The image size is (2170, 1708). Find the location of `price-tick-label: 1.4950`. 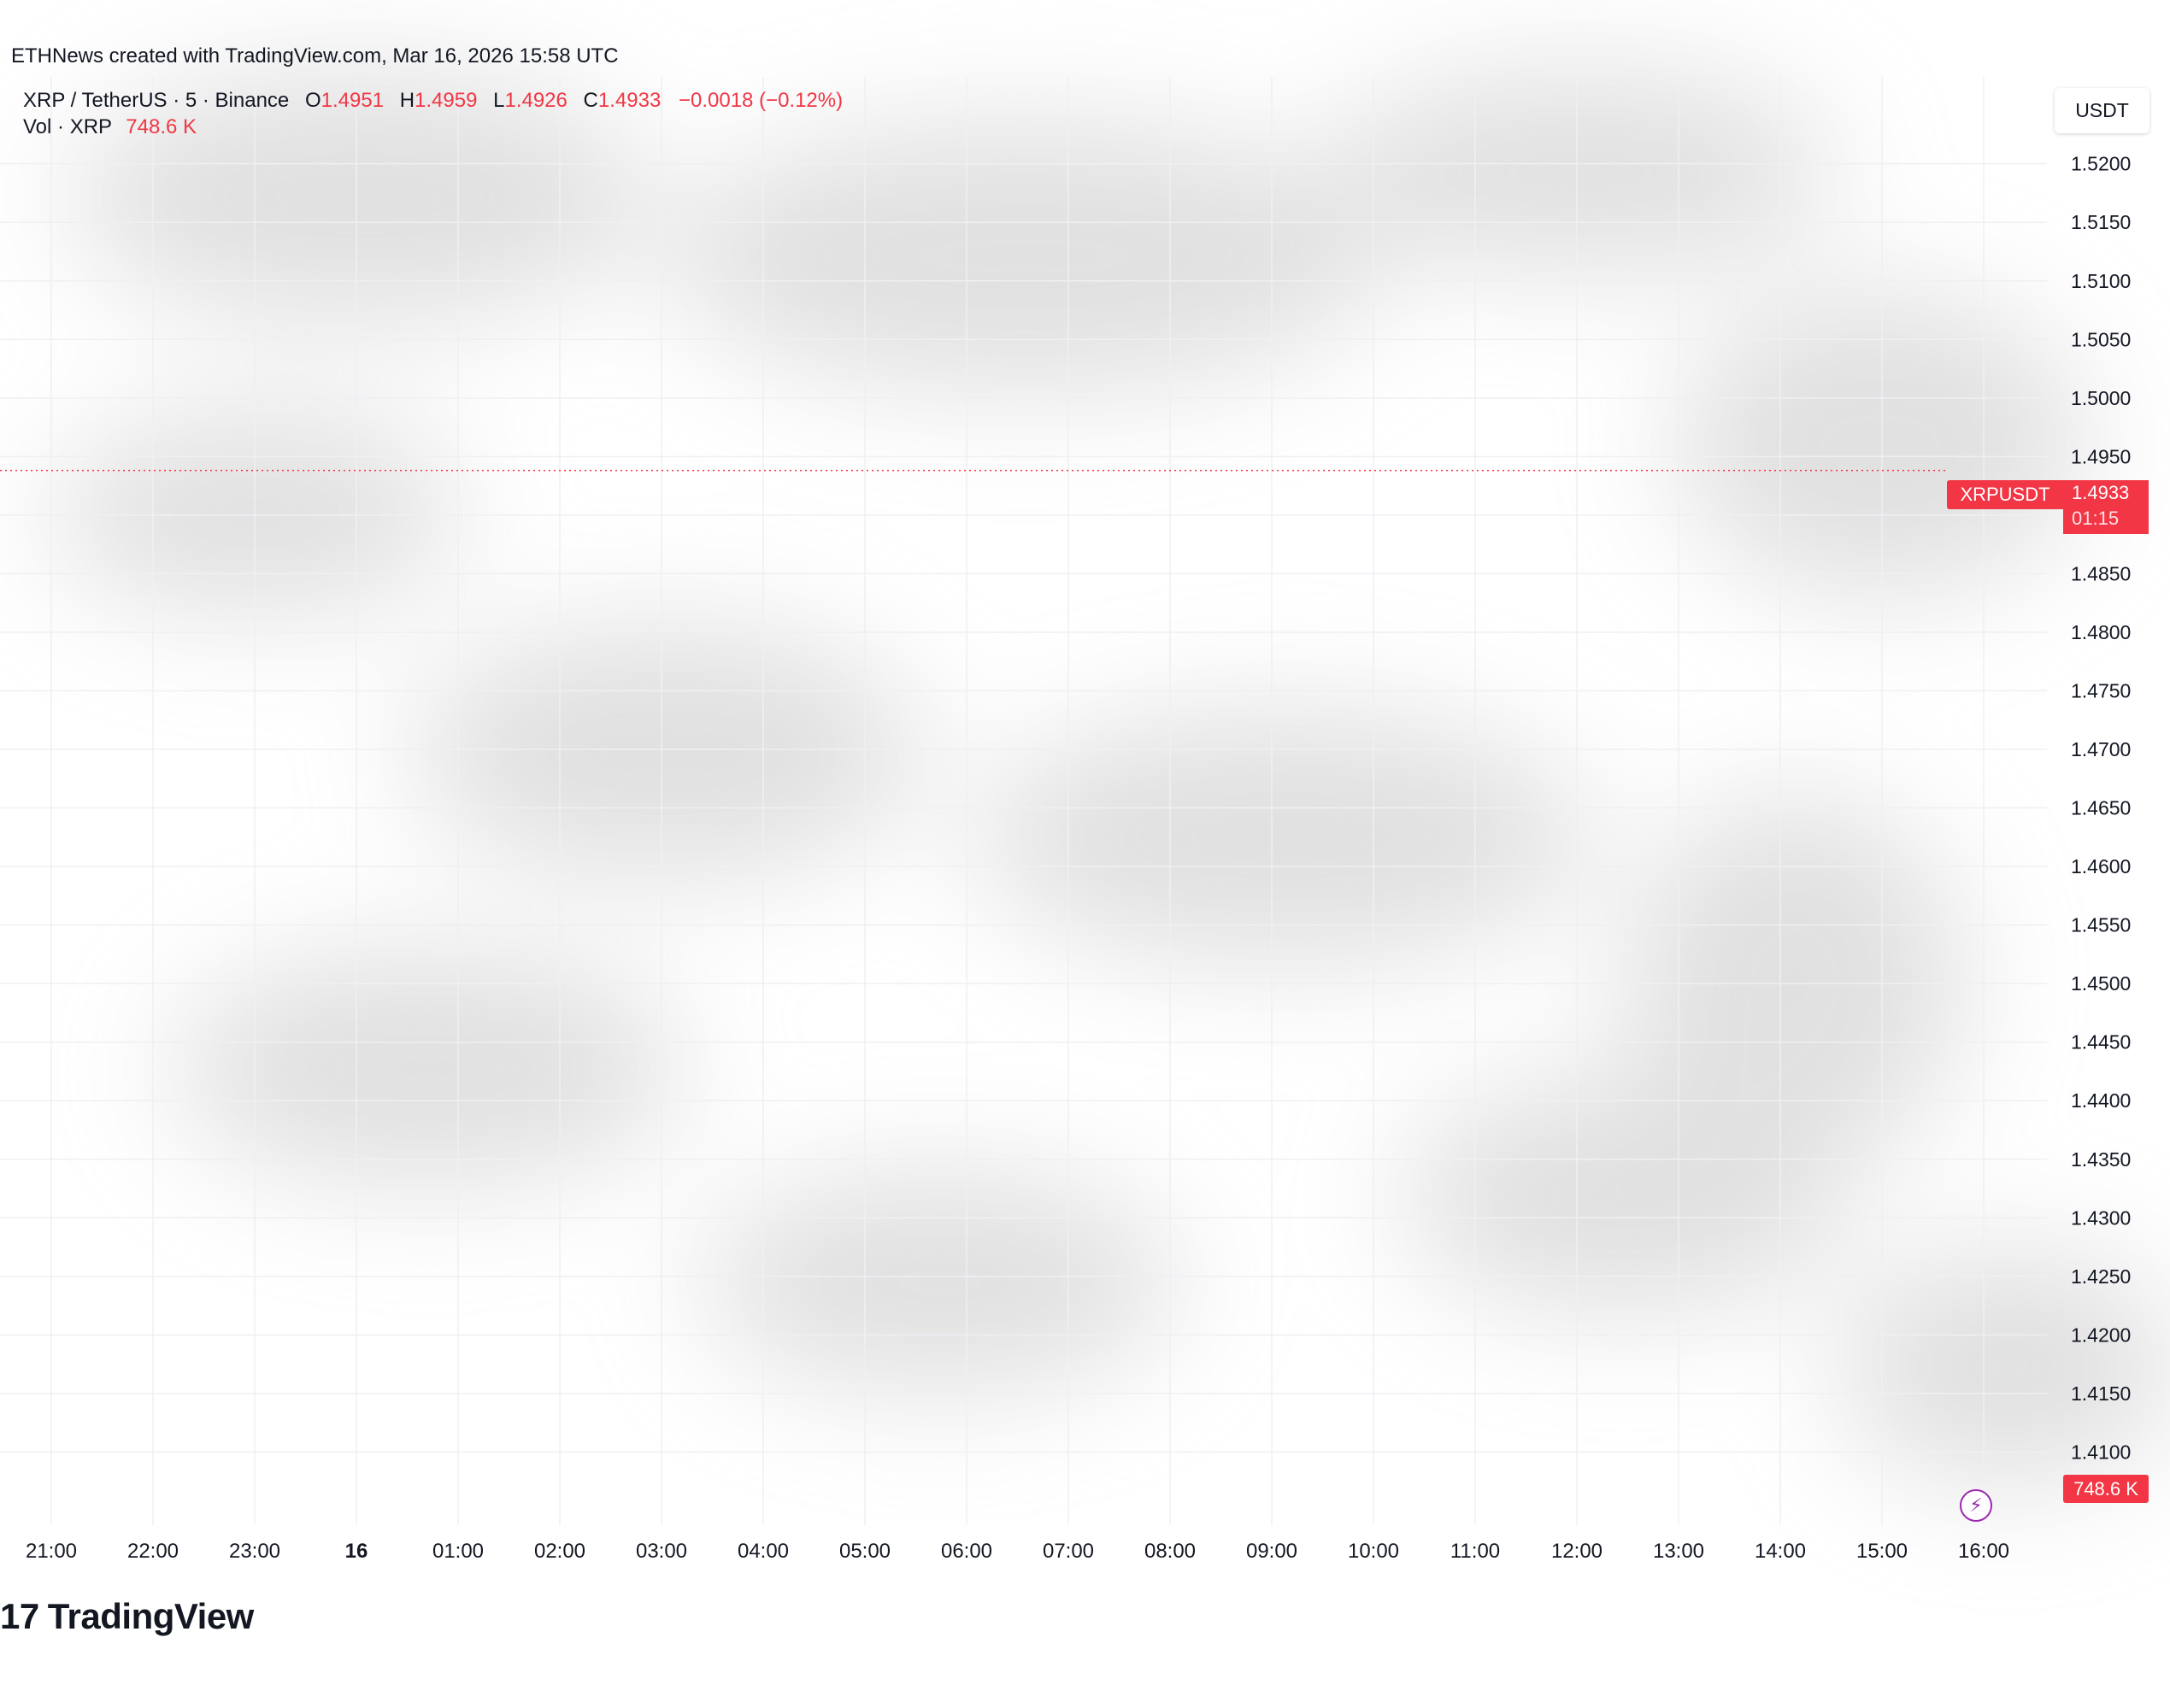

price-tick-label: 1.4950 is located at coordinates (2101, 456).